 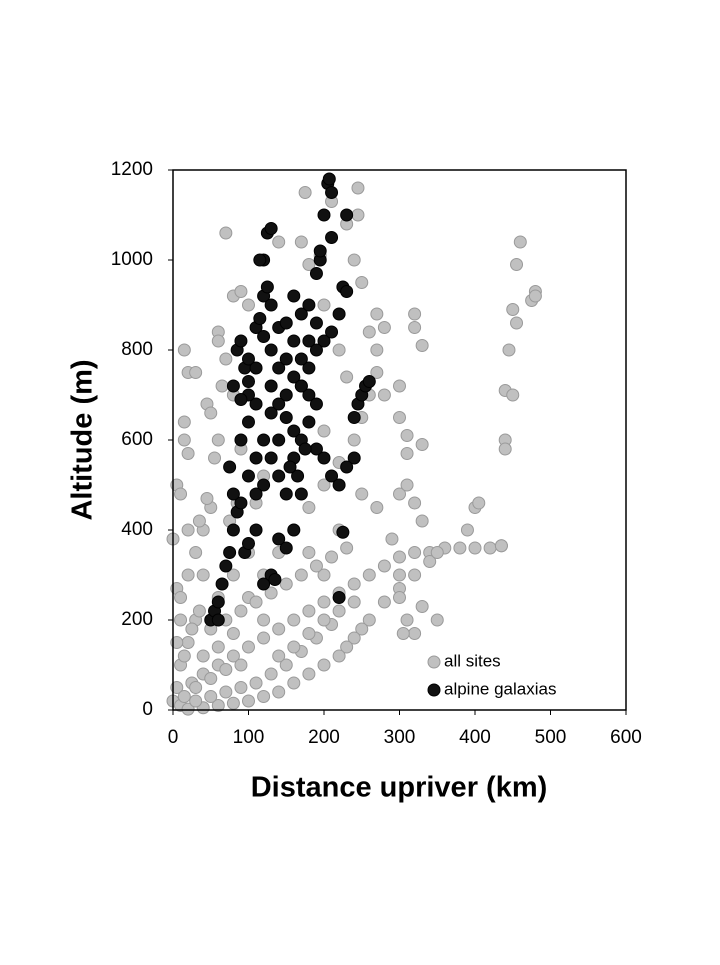 I want to click on x-tick-label: 400, so click(x=475, y=737).